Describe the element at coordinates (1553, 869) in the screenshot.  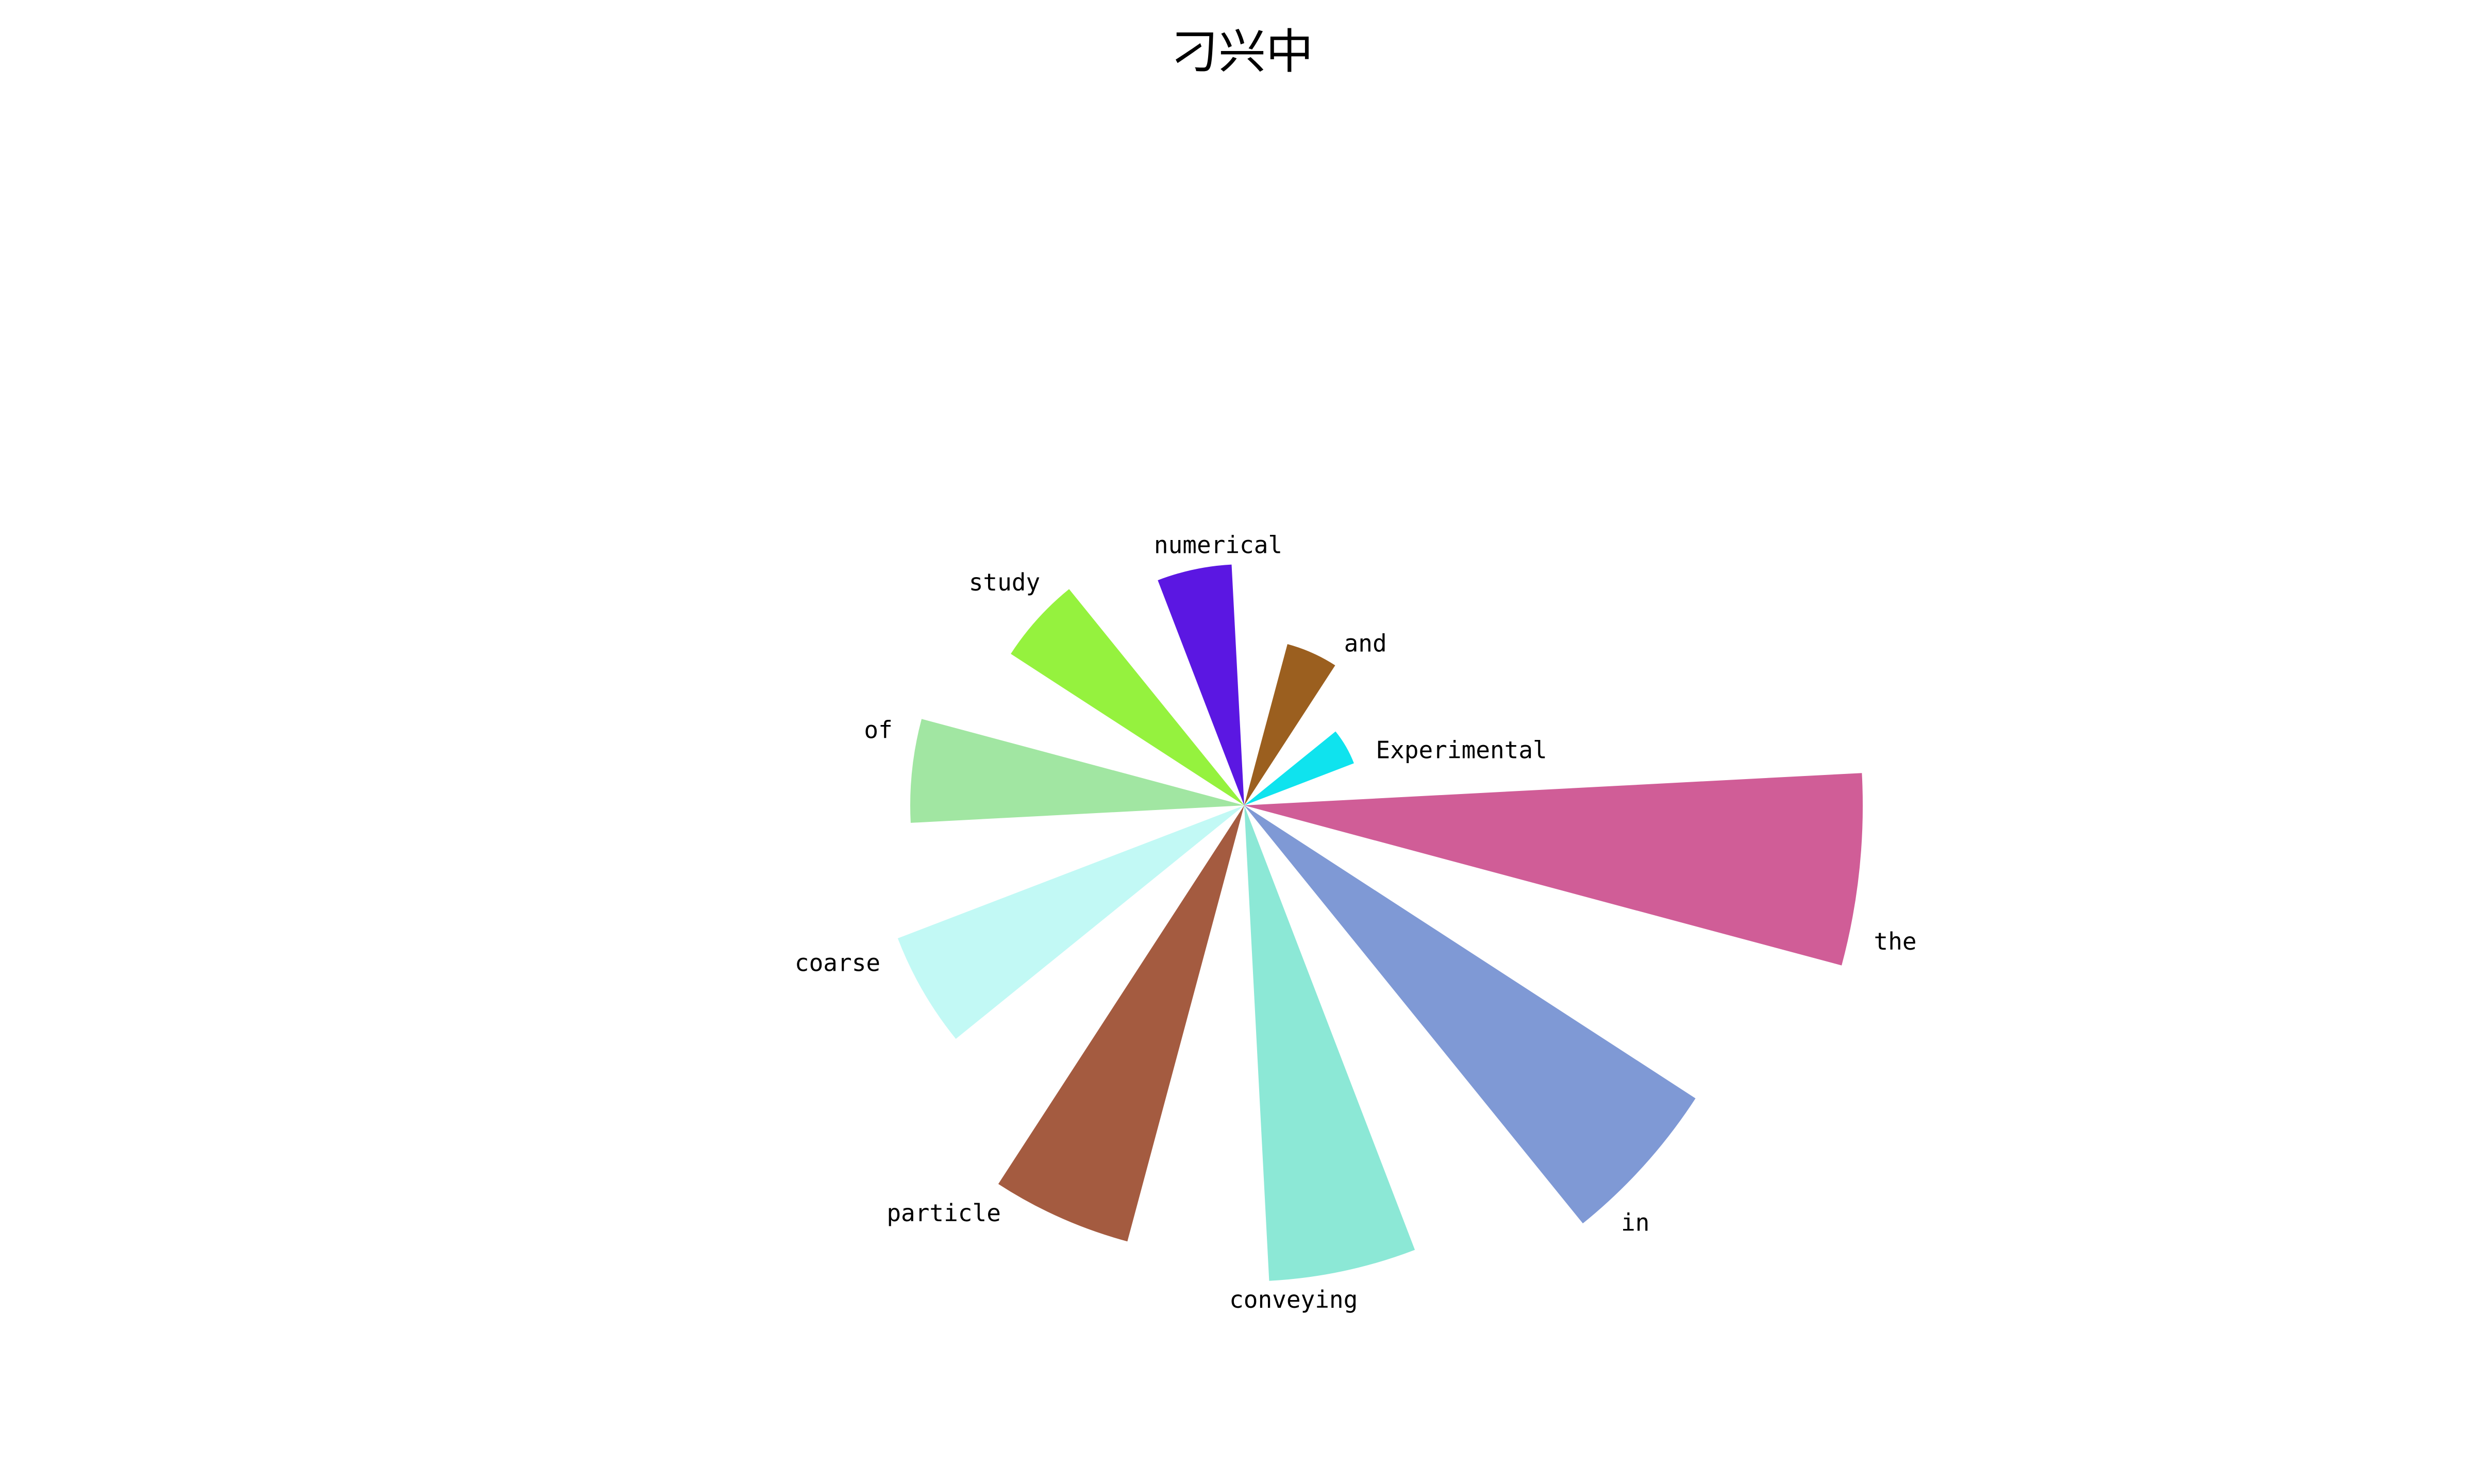
I see `petal-the` at that location.